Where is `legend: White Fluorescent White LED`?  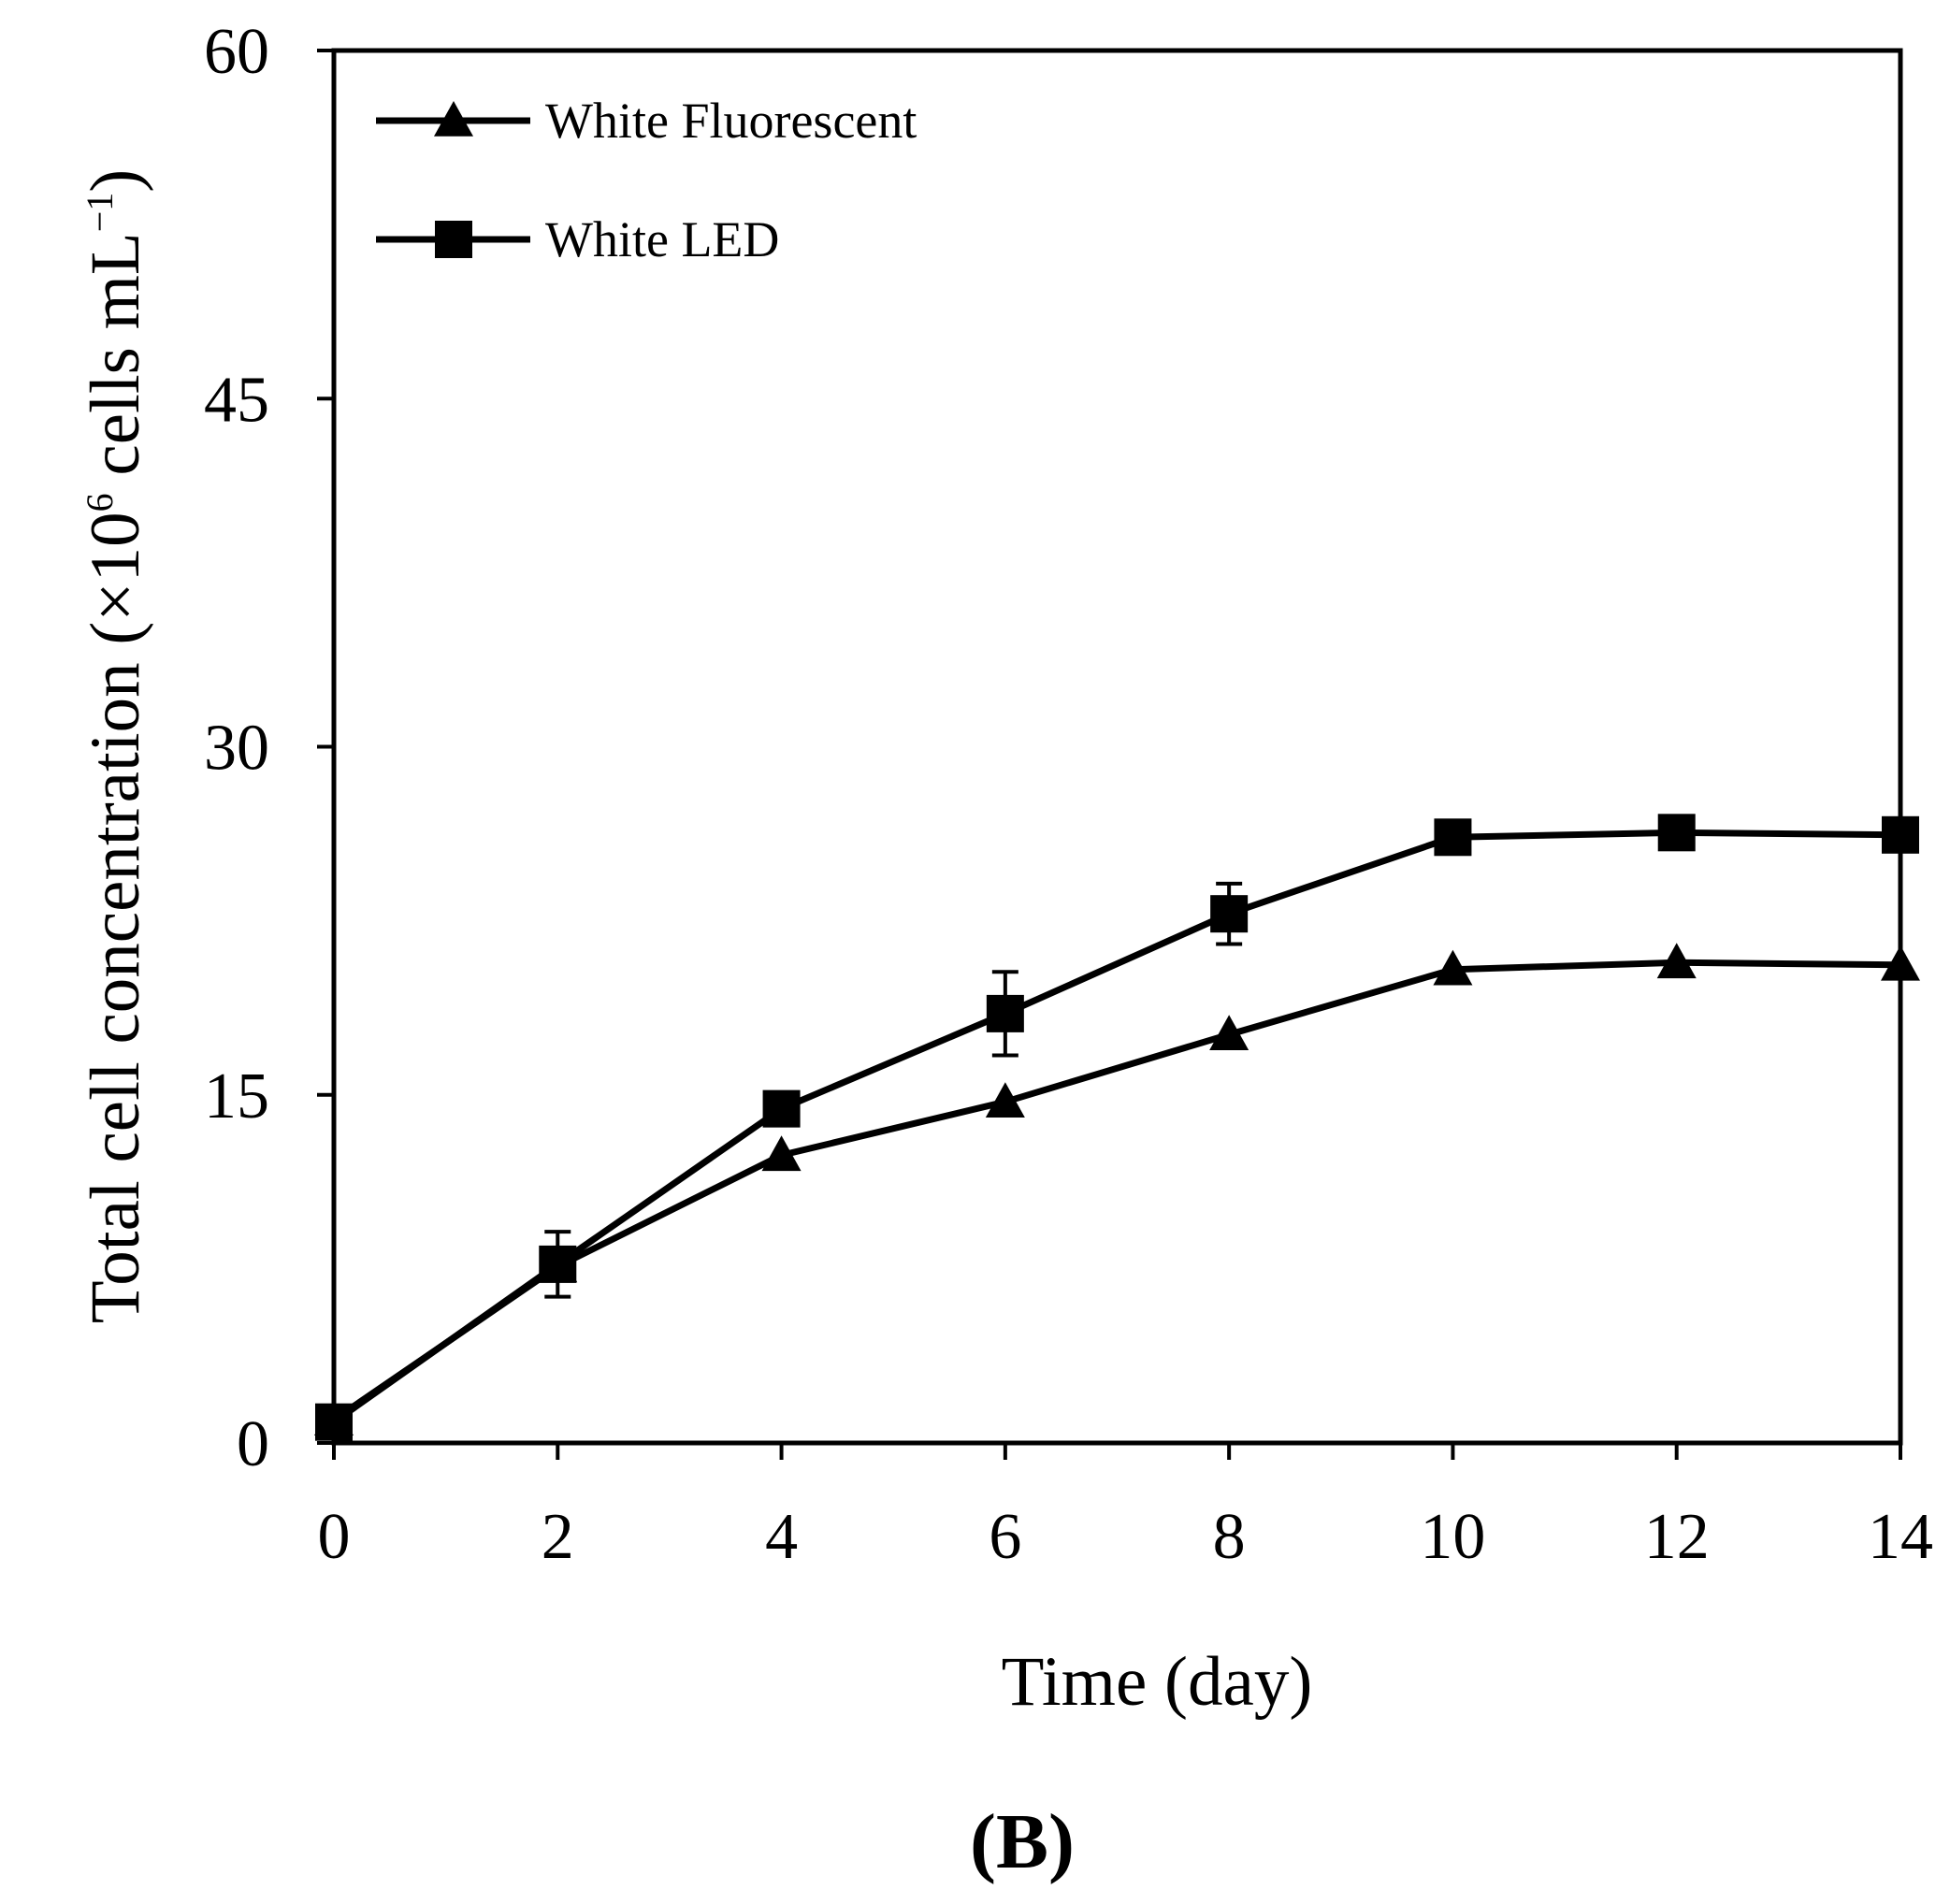
legend: White Fluorescent White LED is located at coordinates (646, 180).